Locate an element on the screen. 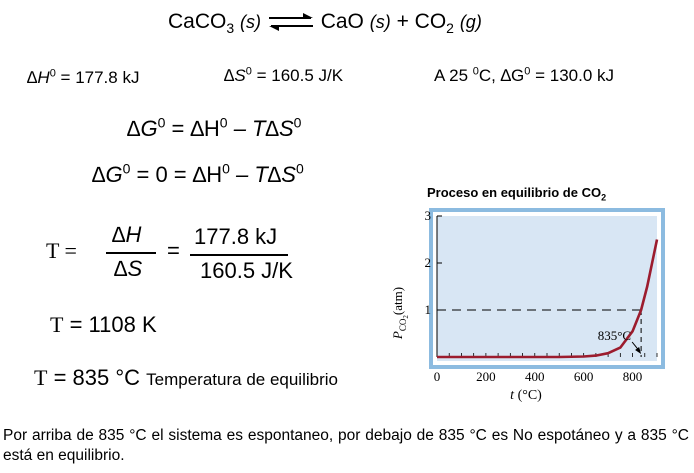  y-label-p: P is located at coordinates (397, 335).